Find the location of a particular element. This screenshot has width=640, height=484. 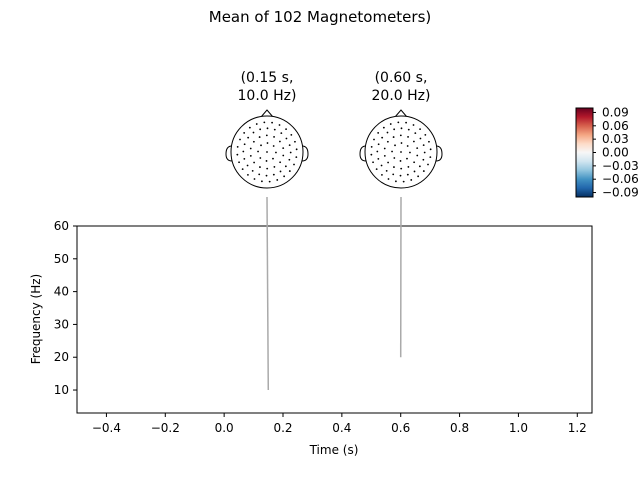

y-tick-label: 60 is located at coordinates (61, 226).